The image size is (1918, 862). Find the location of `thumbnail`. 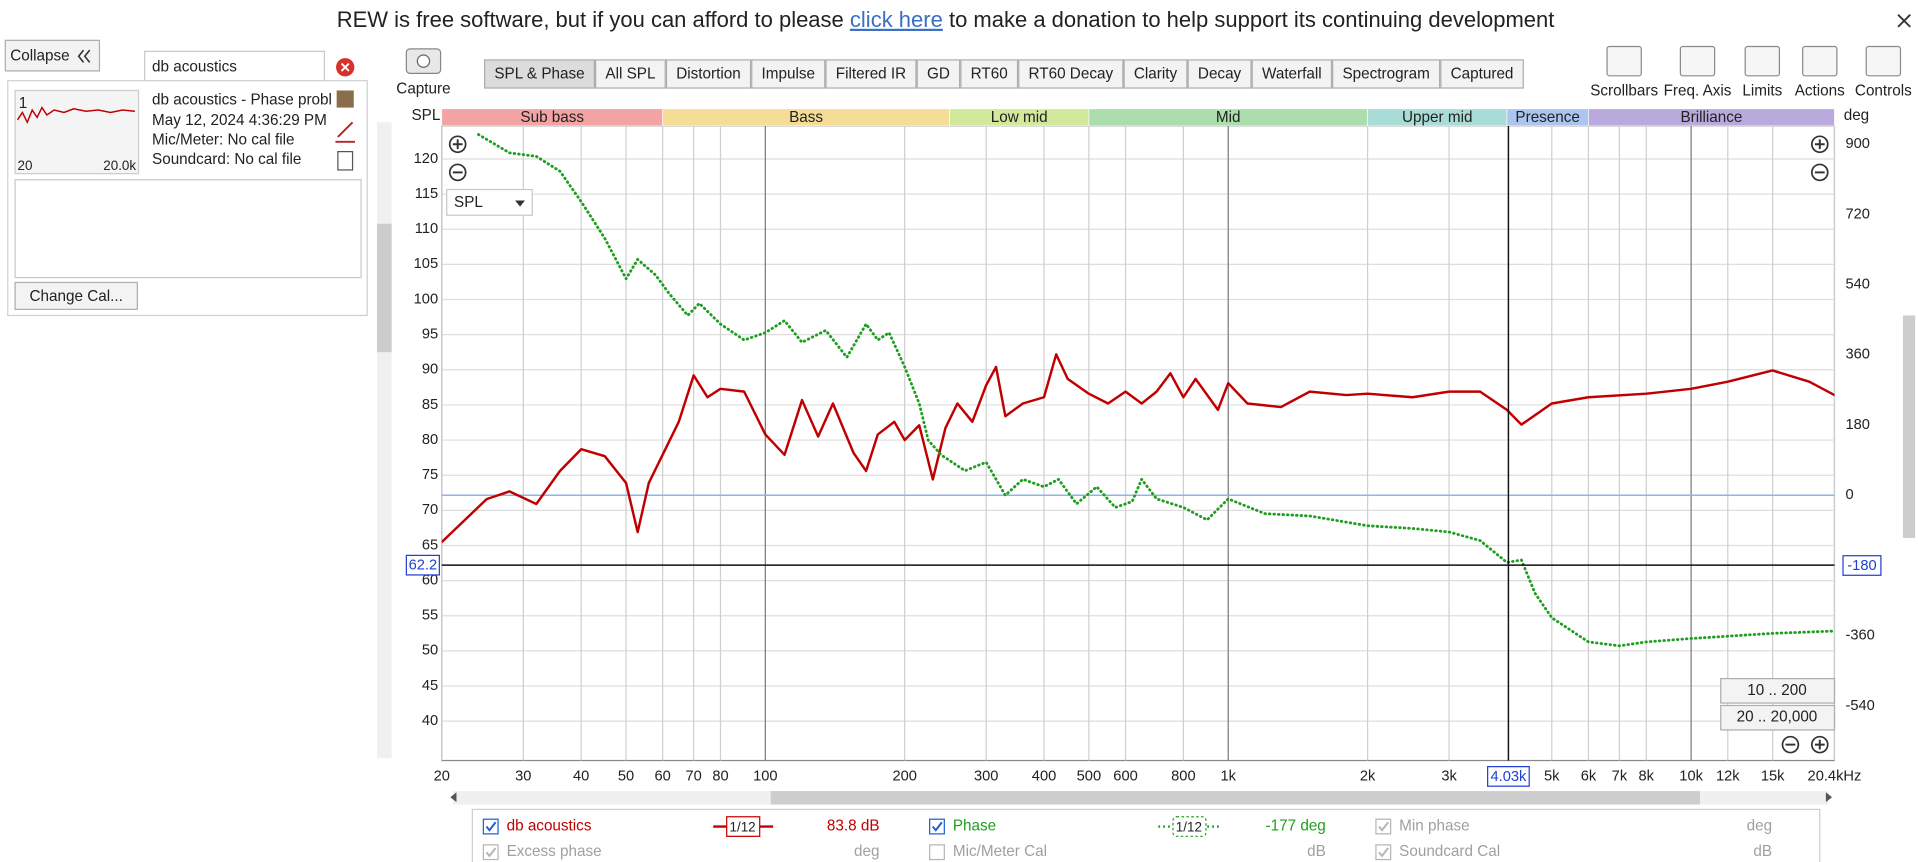

thumbnail is located at coordinates (77, 132).